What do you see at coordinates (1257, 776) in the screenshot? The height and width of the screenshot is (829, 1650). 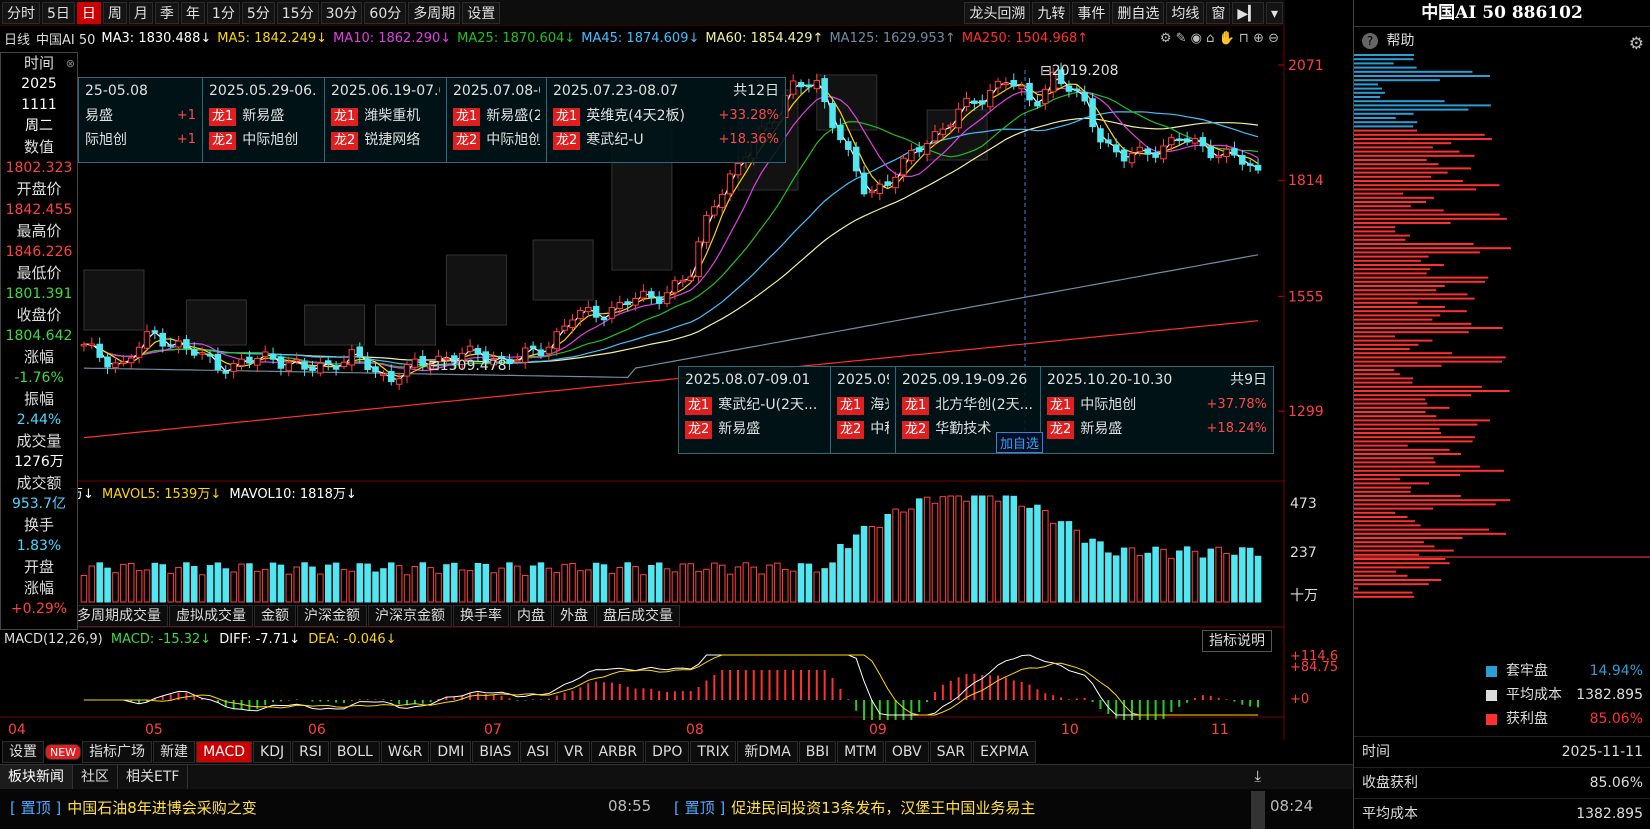 I see `download-icon: ⤓` at bounding box center [1257, 776].